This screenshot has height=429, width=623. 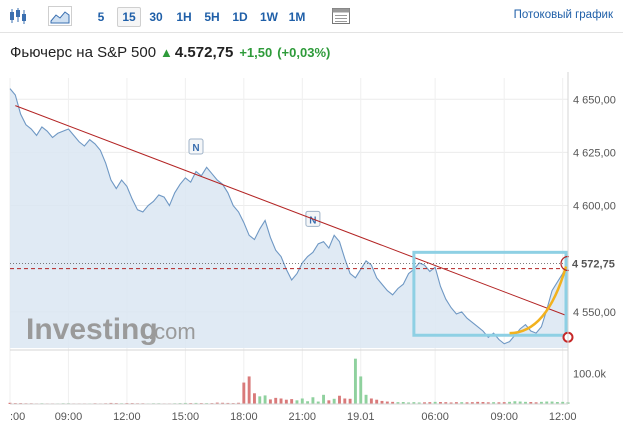 I want to click on timeframe-1w: 1W, so click(x=269, y=17).